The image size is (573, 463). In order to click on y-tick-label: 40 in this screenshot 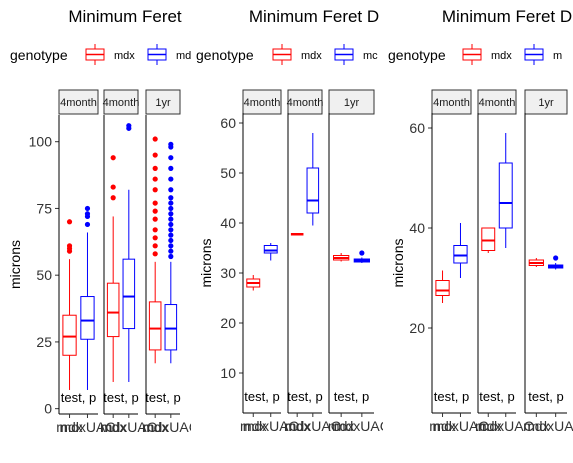, I will do `click(417, 228)`.